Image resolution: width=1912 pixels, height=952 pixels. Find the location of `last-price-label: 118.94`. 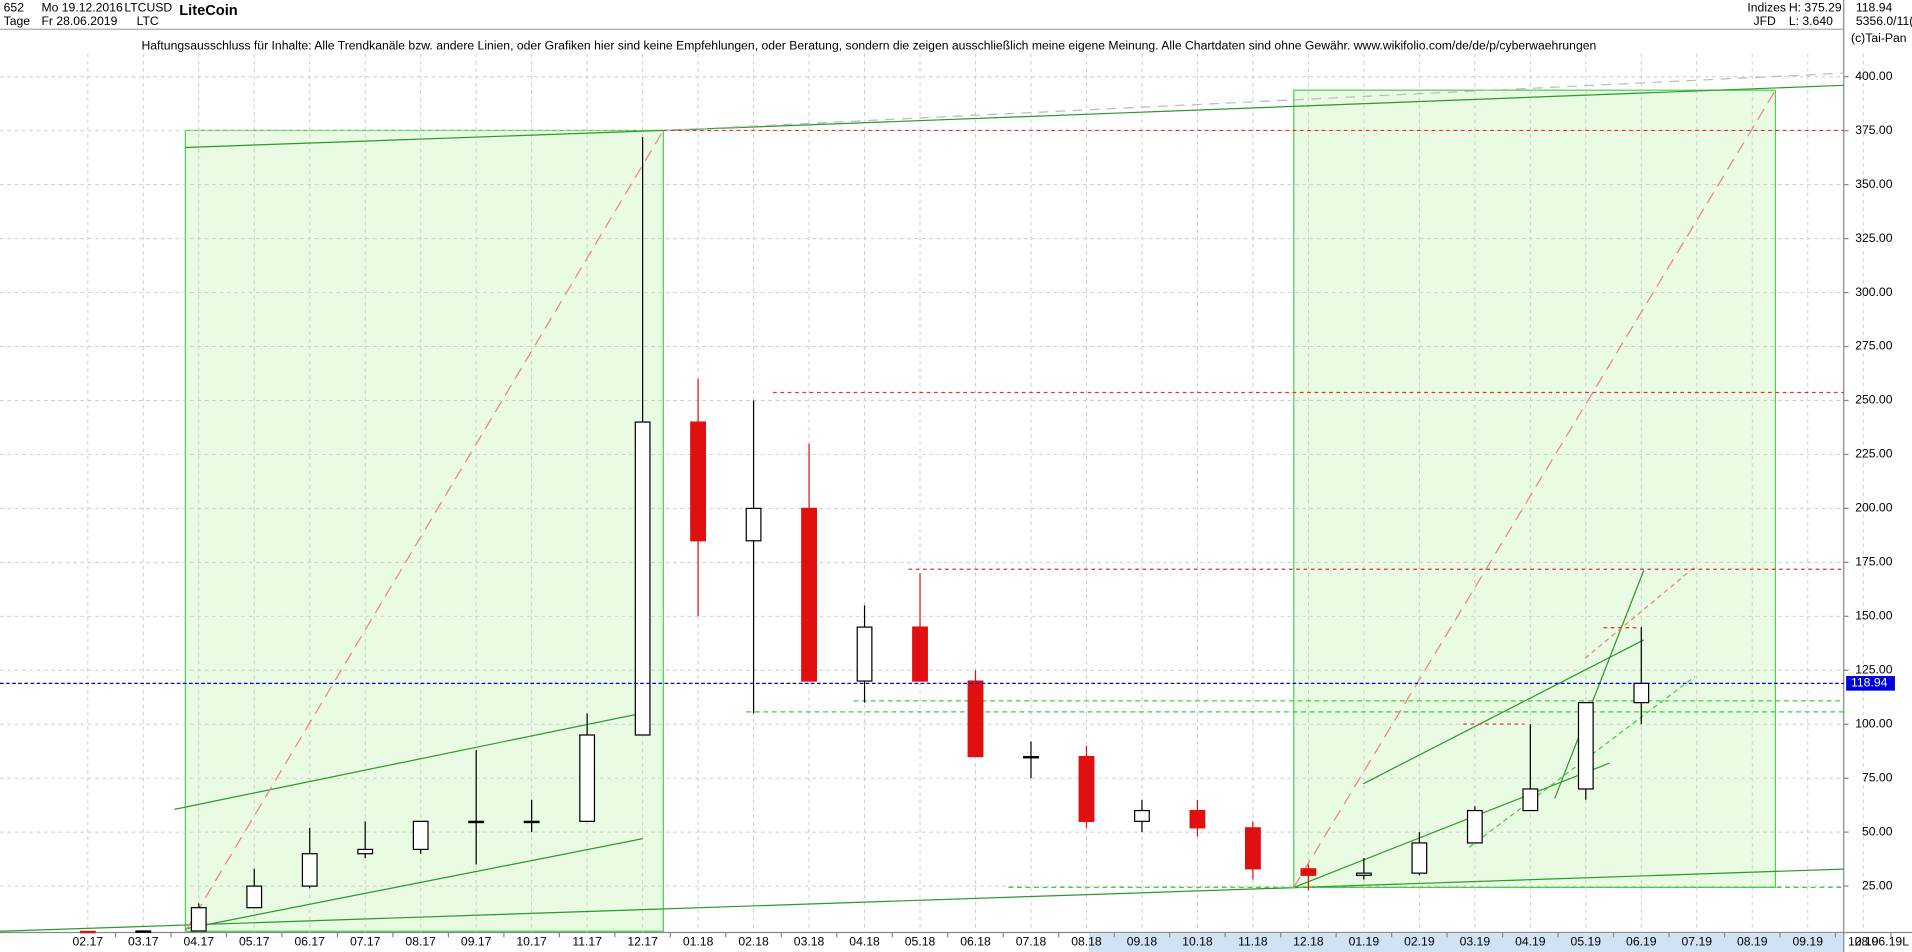

last-price-label: 118.94 is located at coordinates (1869, 683).